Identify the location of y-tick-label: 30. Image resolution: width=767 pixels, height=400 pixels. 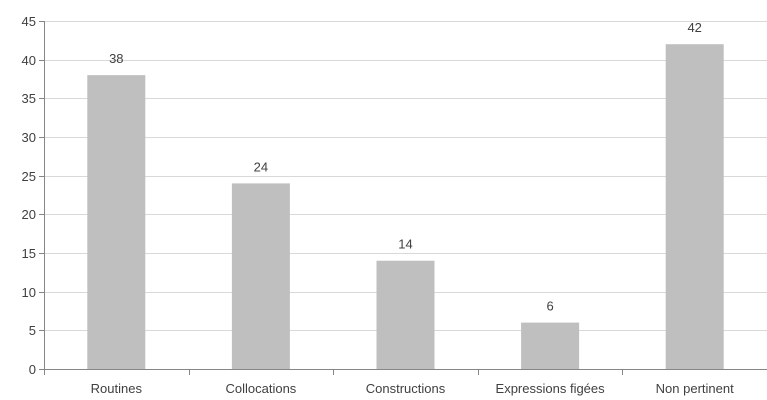
(29, 137).